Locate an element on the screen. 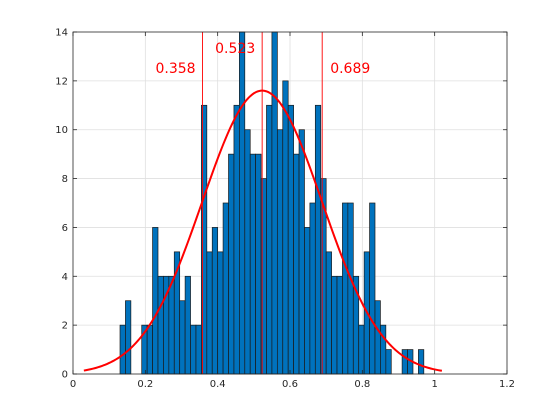  x-tick-label: 0.4 is located at coordinates (218, 384).